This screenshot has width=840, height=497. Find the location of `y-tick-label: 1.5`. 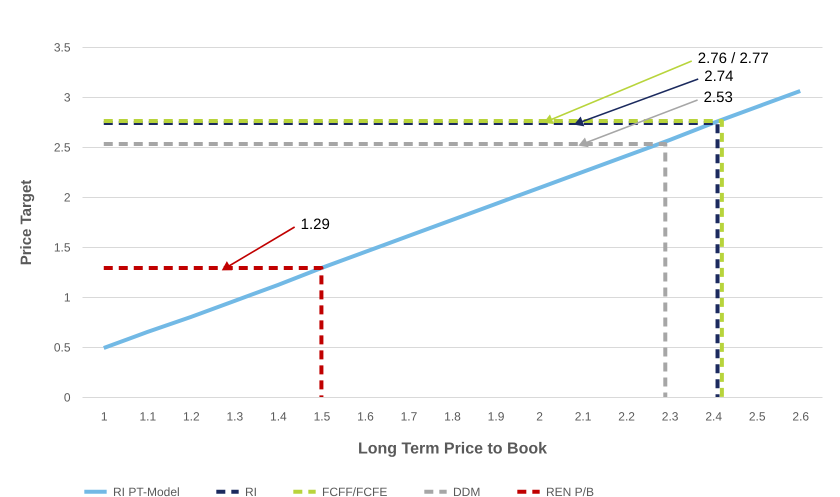

y-tick-label: 1.5 is located at coordinates (62, 247).